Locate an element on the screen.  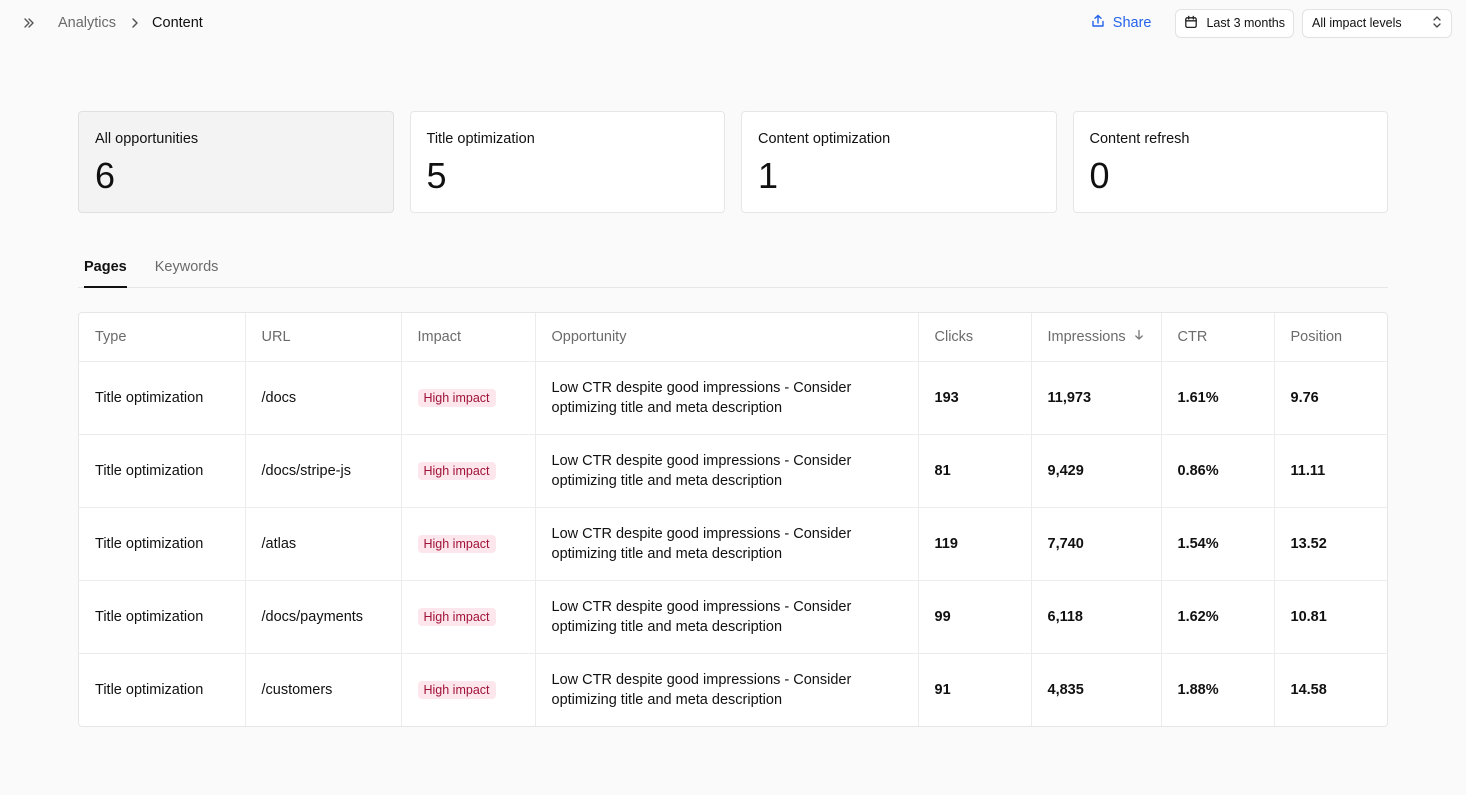
cell-impressions: 4,835 is located at coordinates (1096, 689).